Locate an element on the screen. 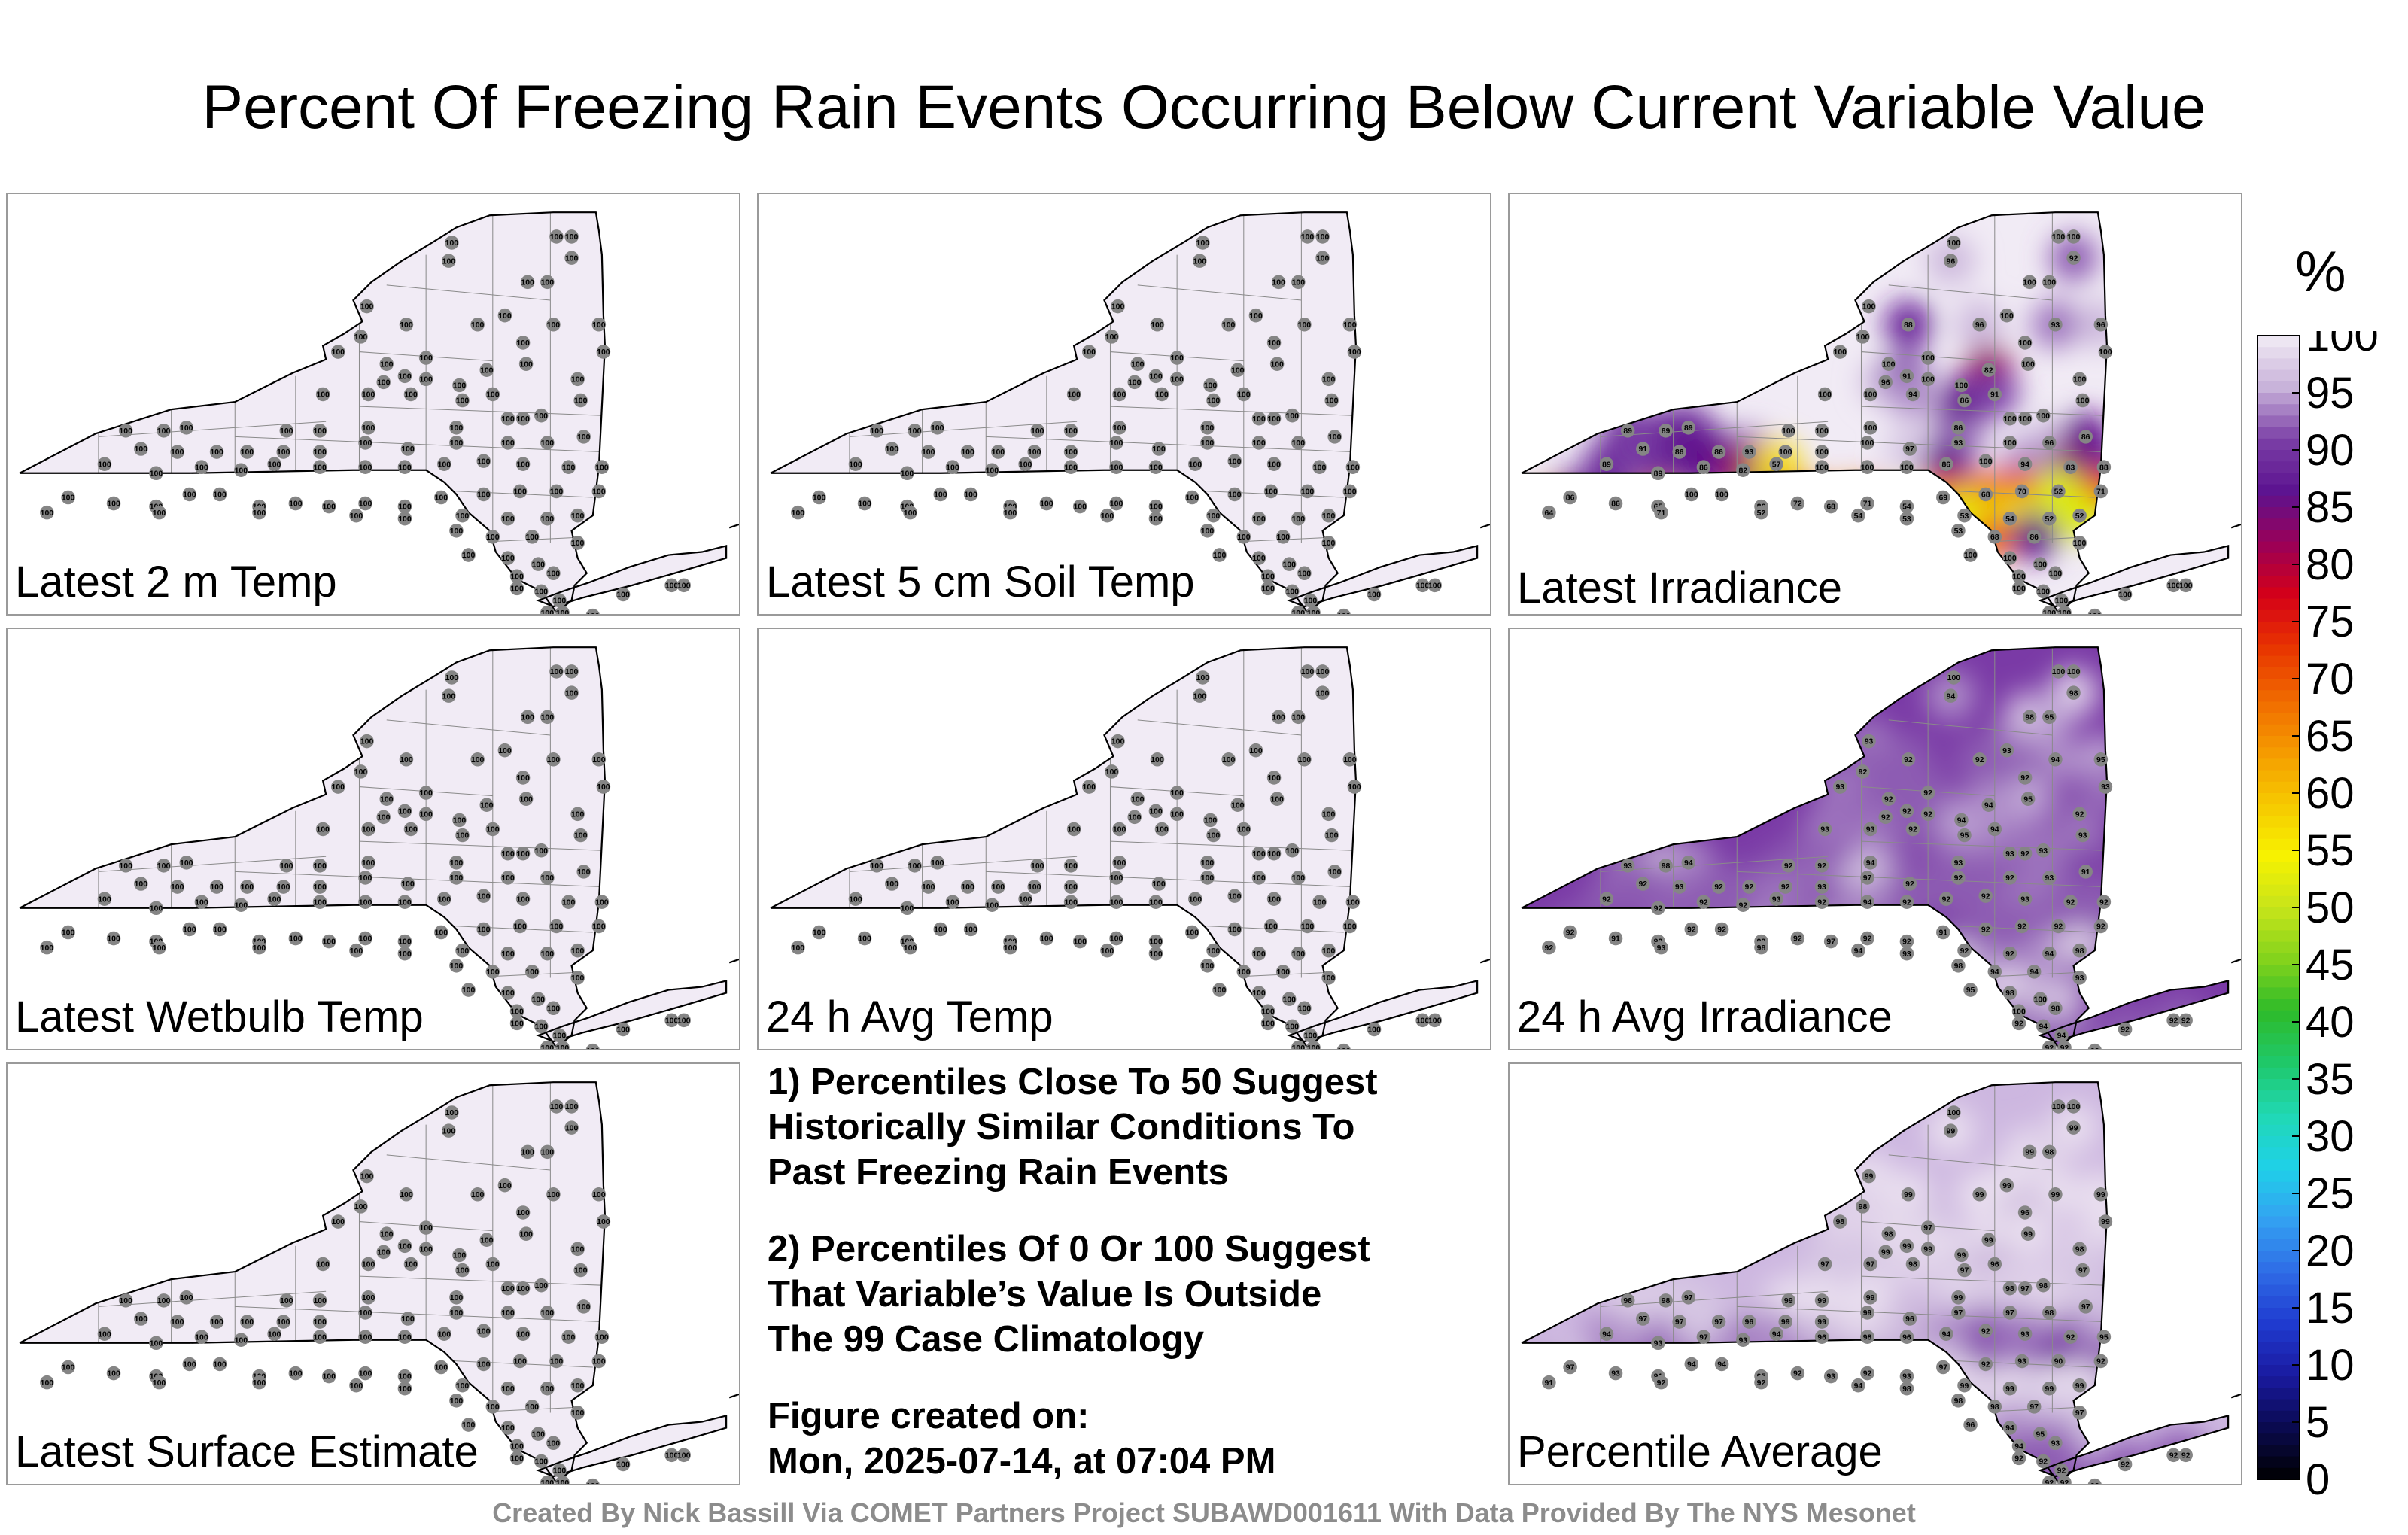  colorbar-tick-label: 40 is located at coordinates (2330, 1022).